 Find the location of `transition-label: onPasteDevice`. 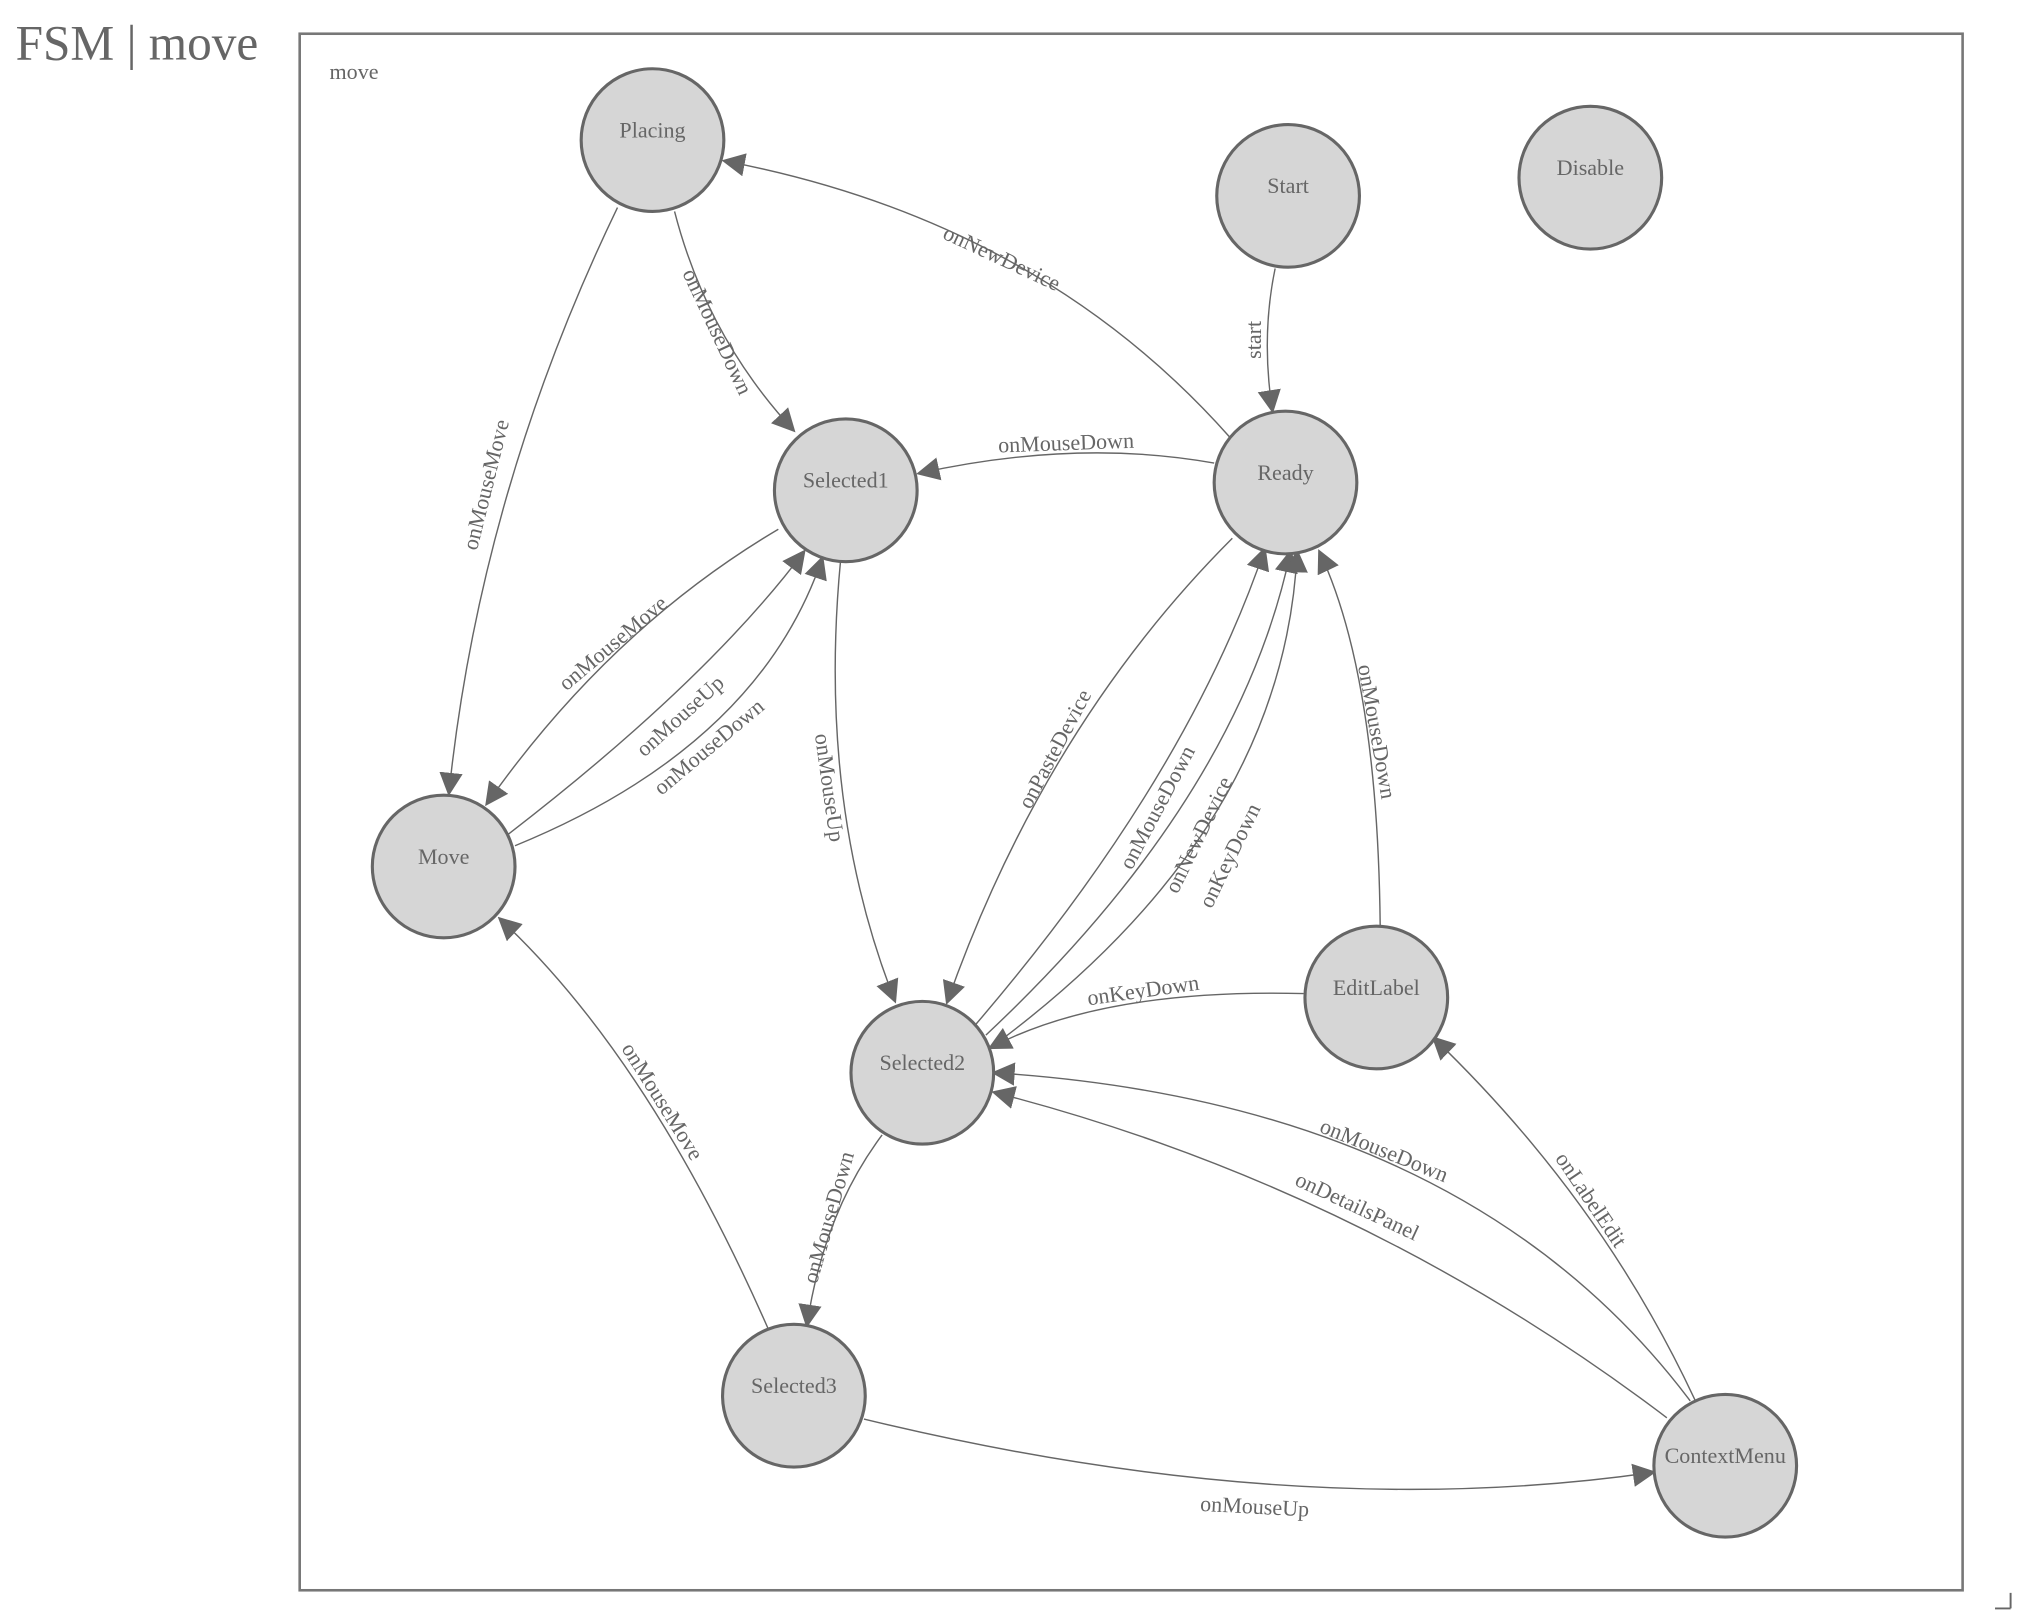

transition-label: onPasteDevice is located at coordinates (1055, 749).